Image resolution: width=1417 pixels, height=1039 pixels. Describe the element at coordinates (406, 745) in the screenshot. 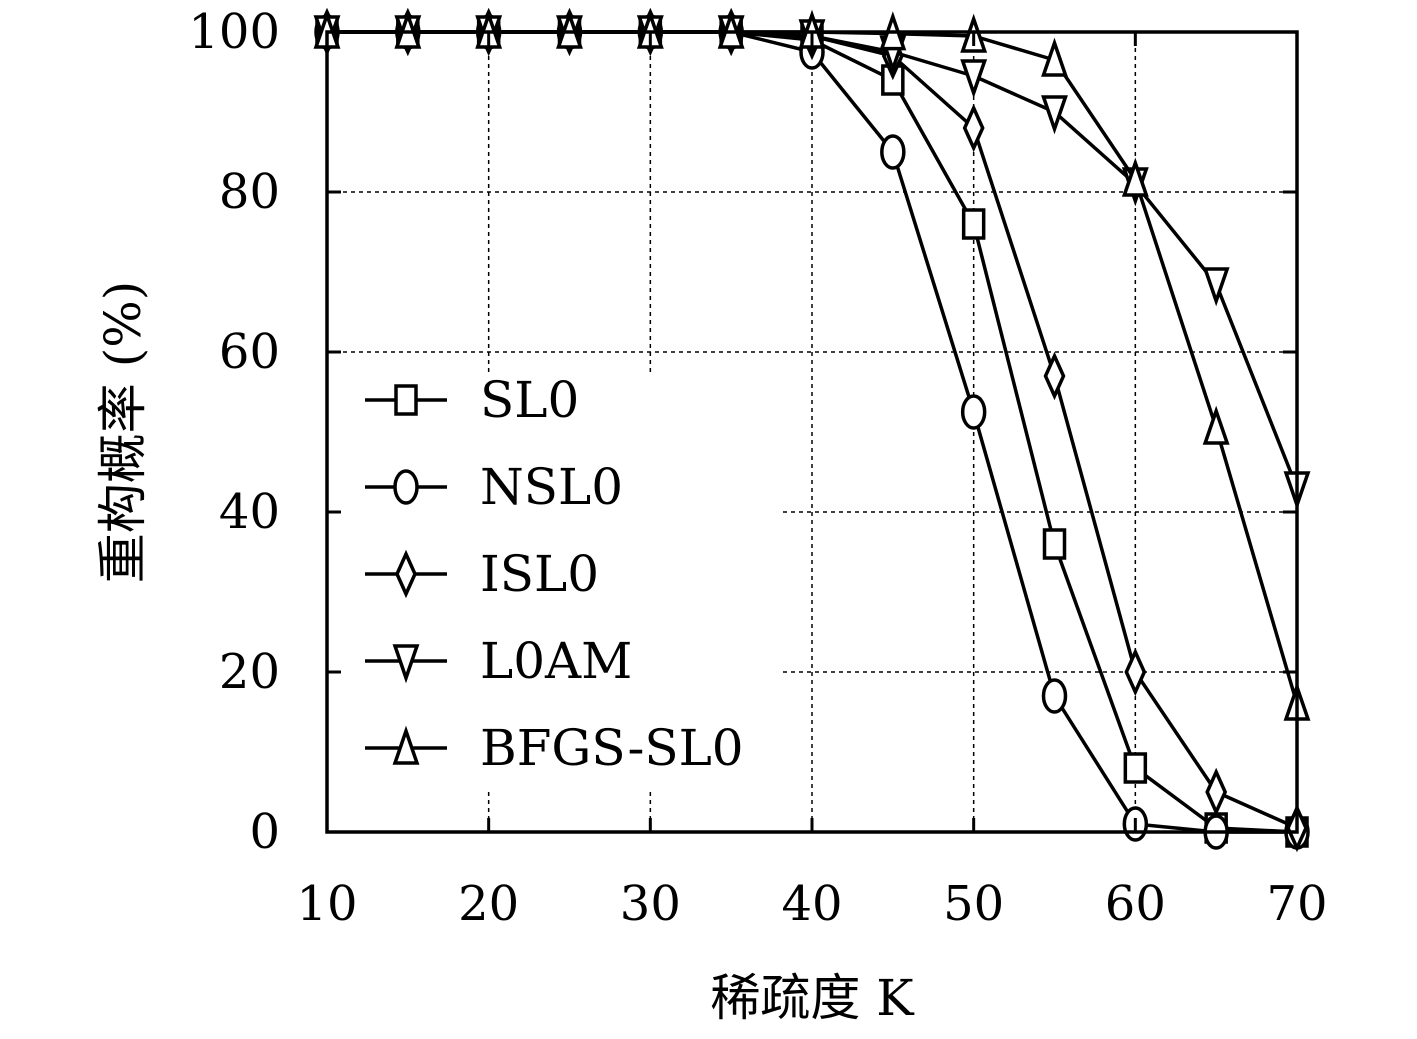

I see `legend-marker-bfgs-sl0` at that location.